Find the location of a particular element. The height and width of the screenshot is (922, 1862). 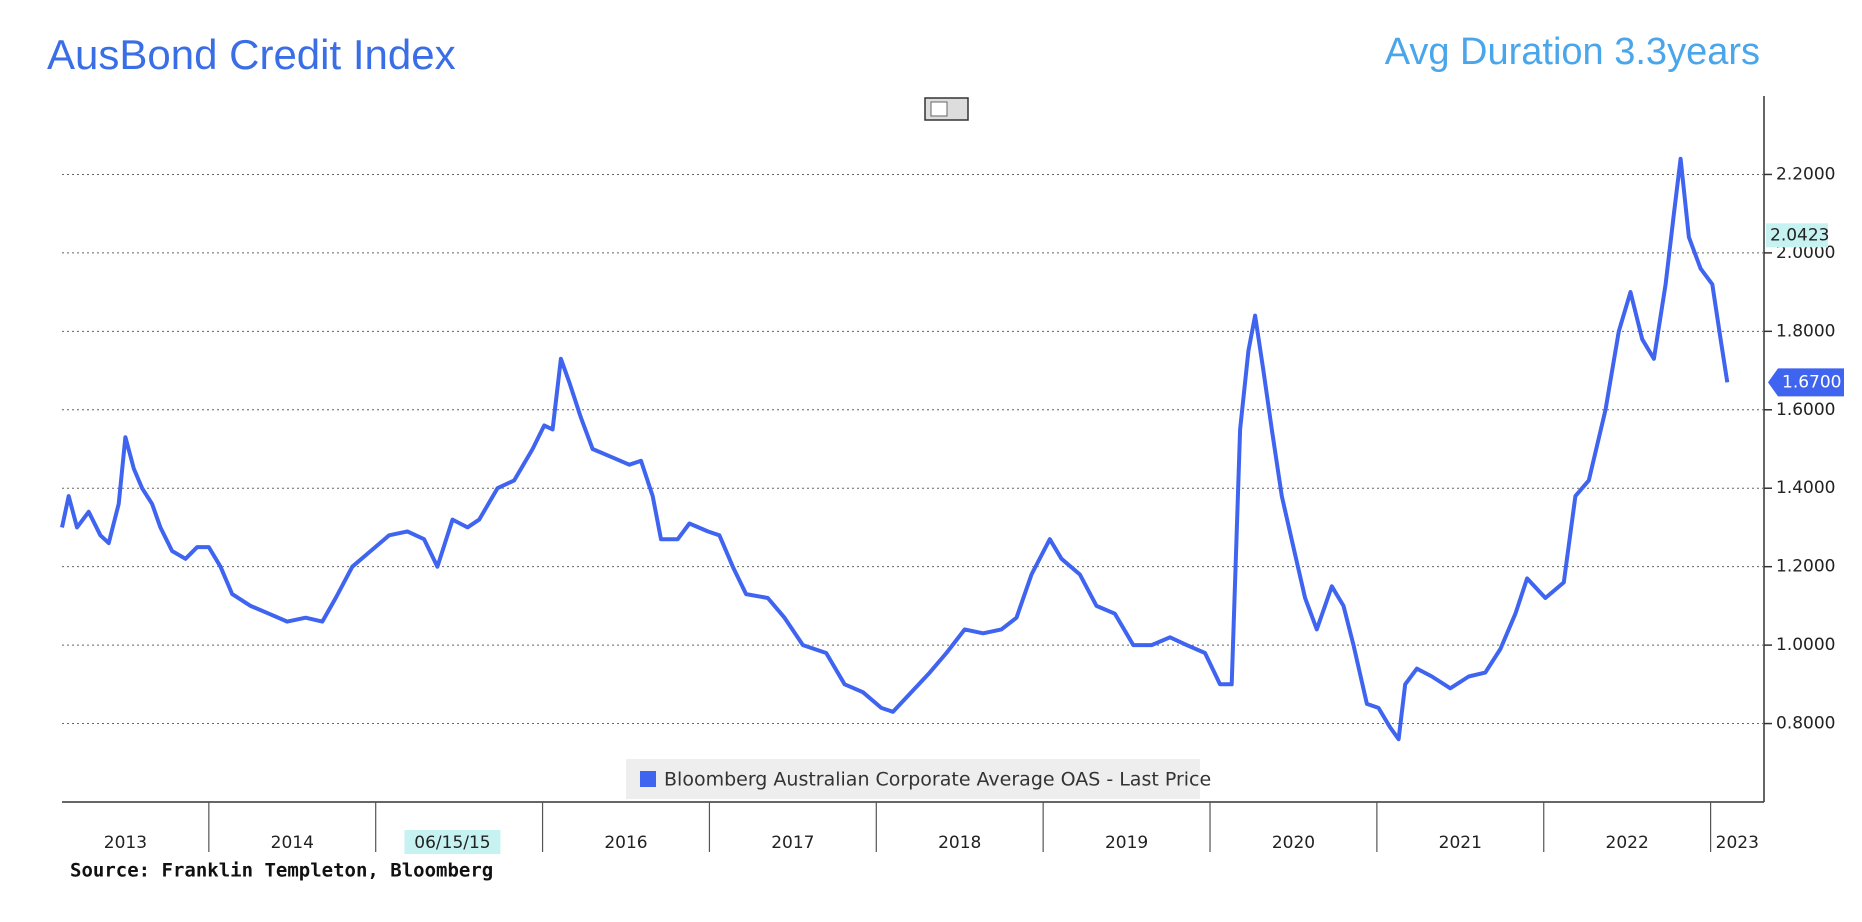

chart-icon is located at coordinates (946, 109).